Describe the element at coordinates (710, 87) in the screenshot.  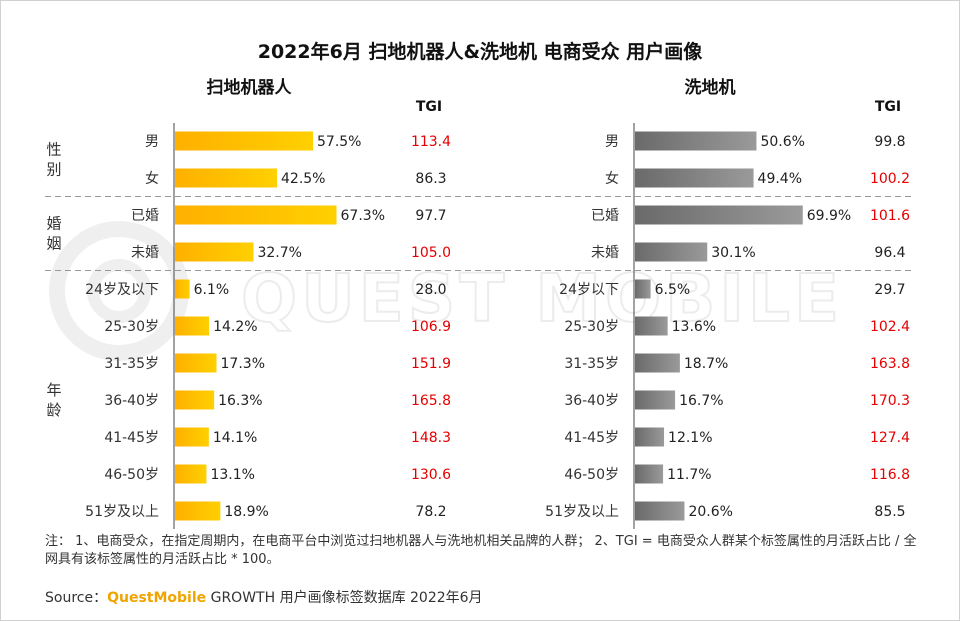
I see `right-panel-title: 洗地机` at that location.